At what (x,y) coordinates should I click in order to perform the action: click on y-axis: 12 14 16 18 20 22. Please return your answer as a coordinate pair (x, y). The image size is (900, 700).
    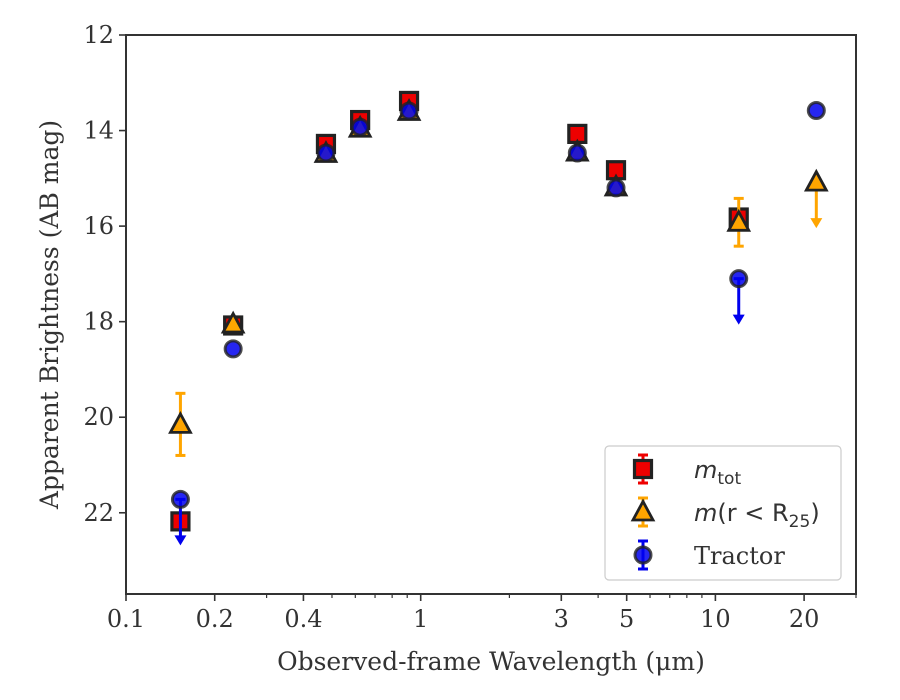
    Looking at the image, I should click on (104, 274).